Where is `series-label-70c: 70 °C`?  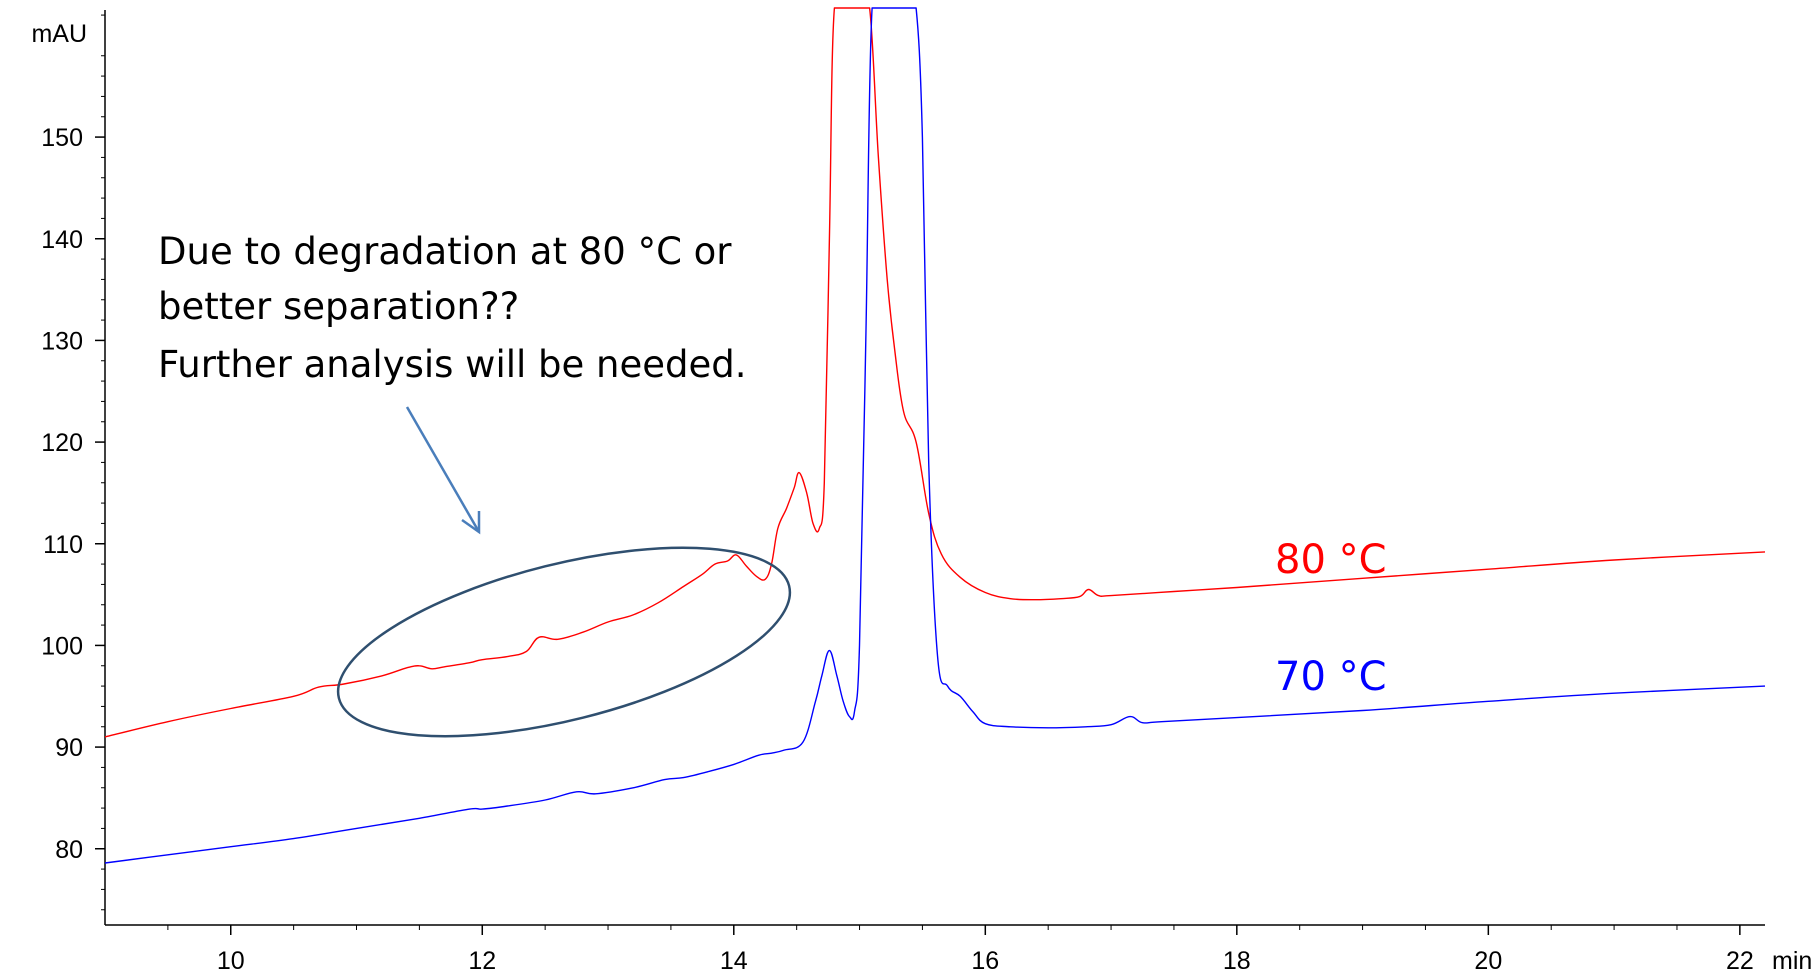 series-label-70c: 70 °C is located at coordinates (1331, 677).